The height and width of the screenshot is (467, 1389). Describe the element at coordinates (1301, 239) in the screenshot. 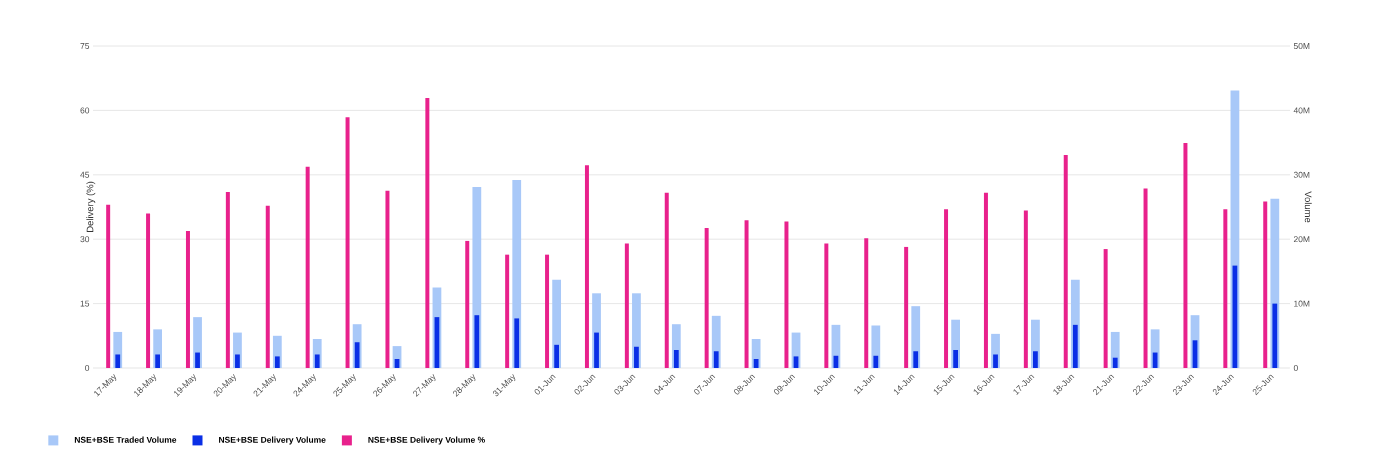

I see `y2-tick-label: 20M` at that location.